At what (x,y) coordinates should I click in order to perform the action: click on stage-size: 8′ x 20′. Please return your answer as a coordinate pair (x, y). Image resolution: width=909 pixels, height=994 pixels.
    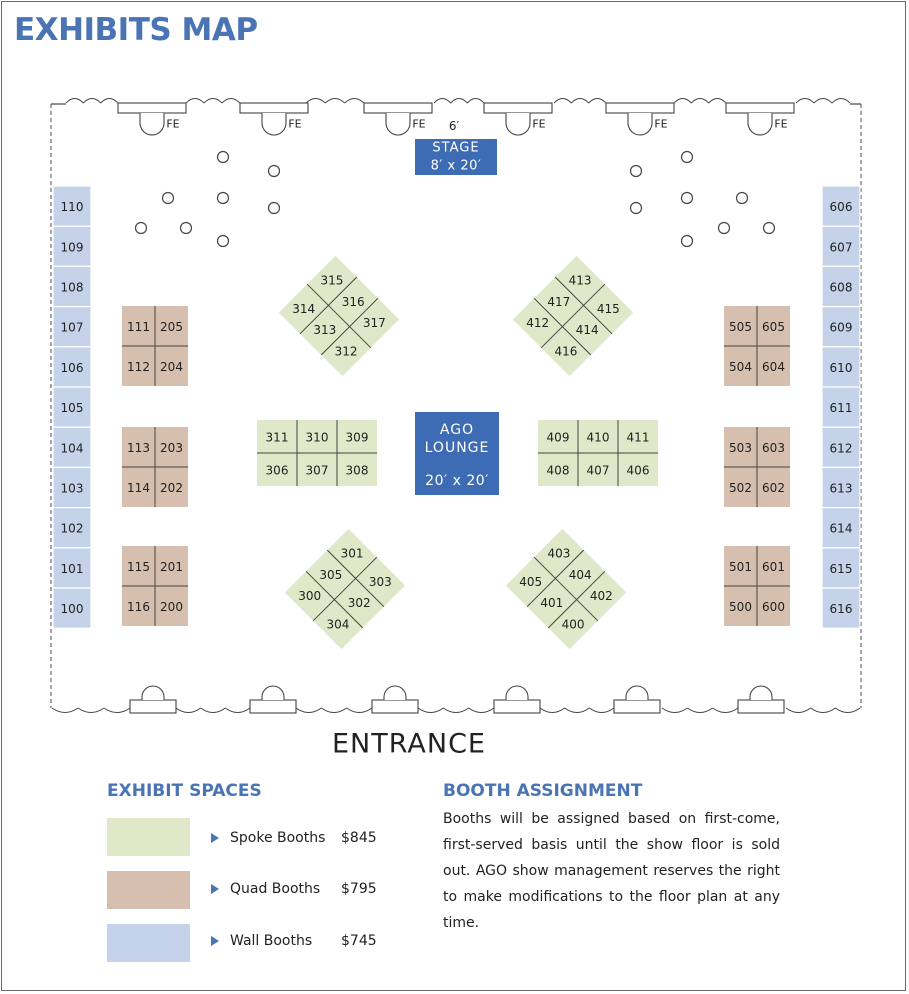
    Looking at the image, I should click on (456, 166).